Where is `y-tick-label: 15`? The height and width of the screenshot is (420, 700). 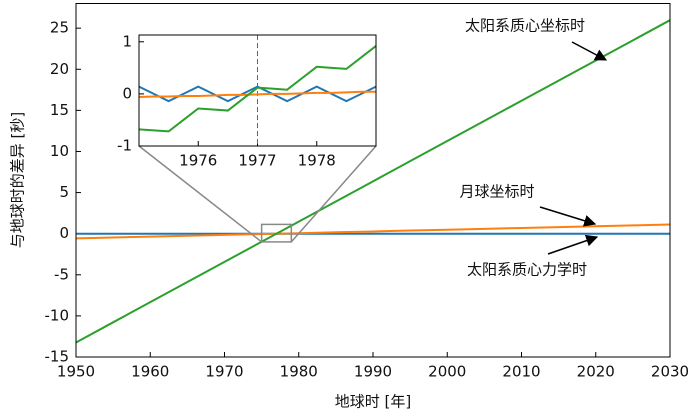
y-tick-label: 15 is located at coordinates (59, 110).